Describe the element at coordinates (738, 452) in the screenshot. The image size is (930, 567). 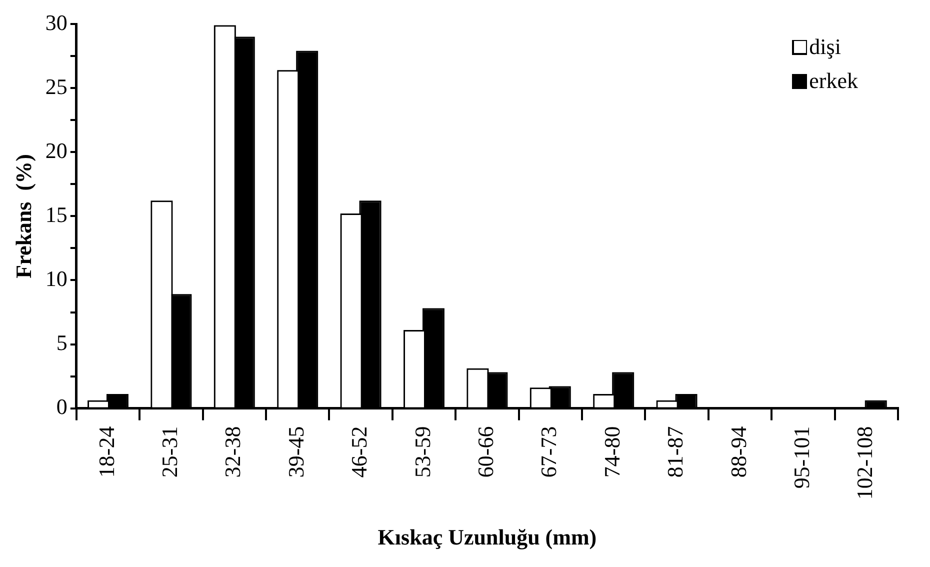
I see `x-tick-label: 88-94` at that location.